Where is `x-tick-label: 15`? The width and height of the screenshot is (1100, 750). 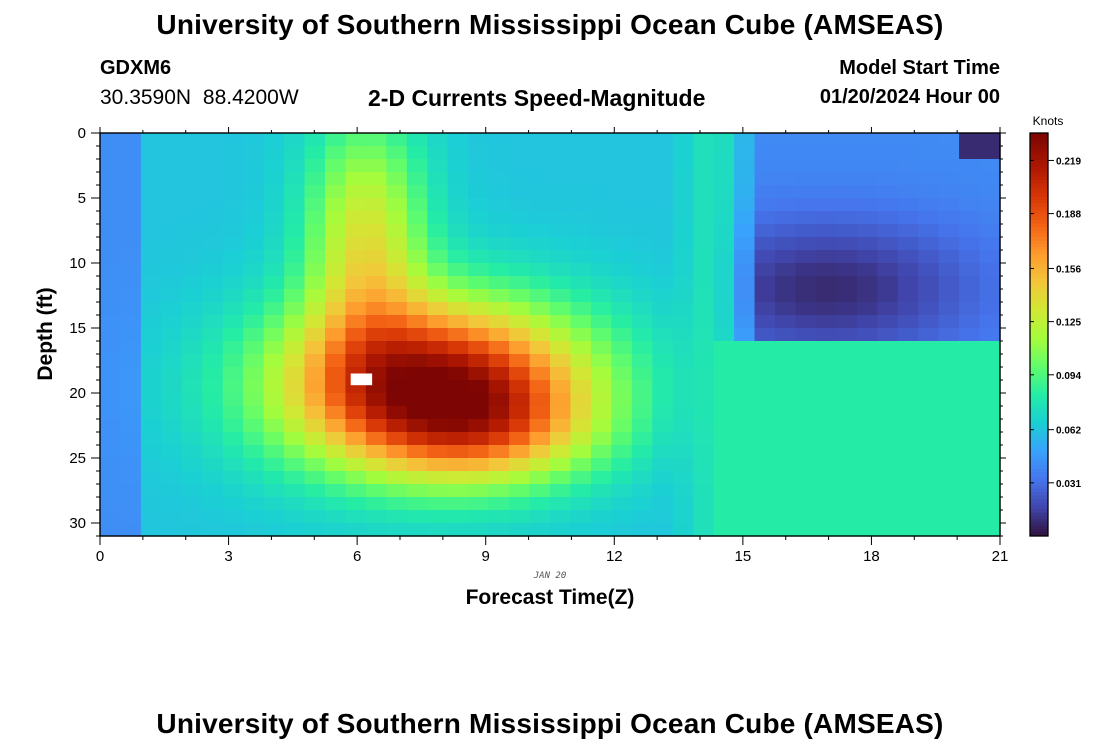
x-tick-label: 15 is located at coordinates (743, 556).